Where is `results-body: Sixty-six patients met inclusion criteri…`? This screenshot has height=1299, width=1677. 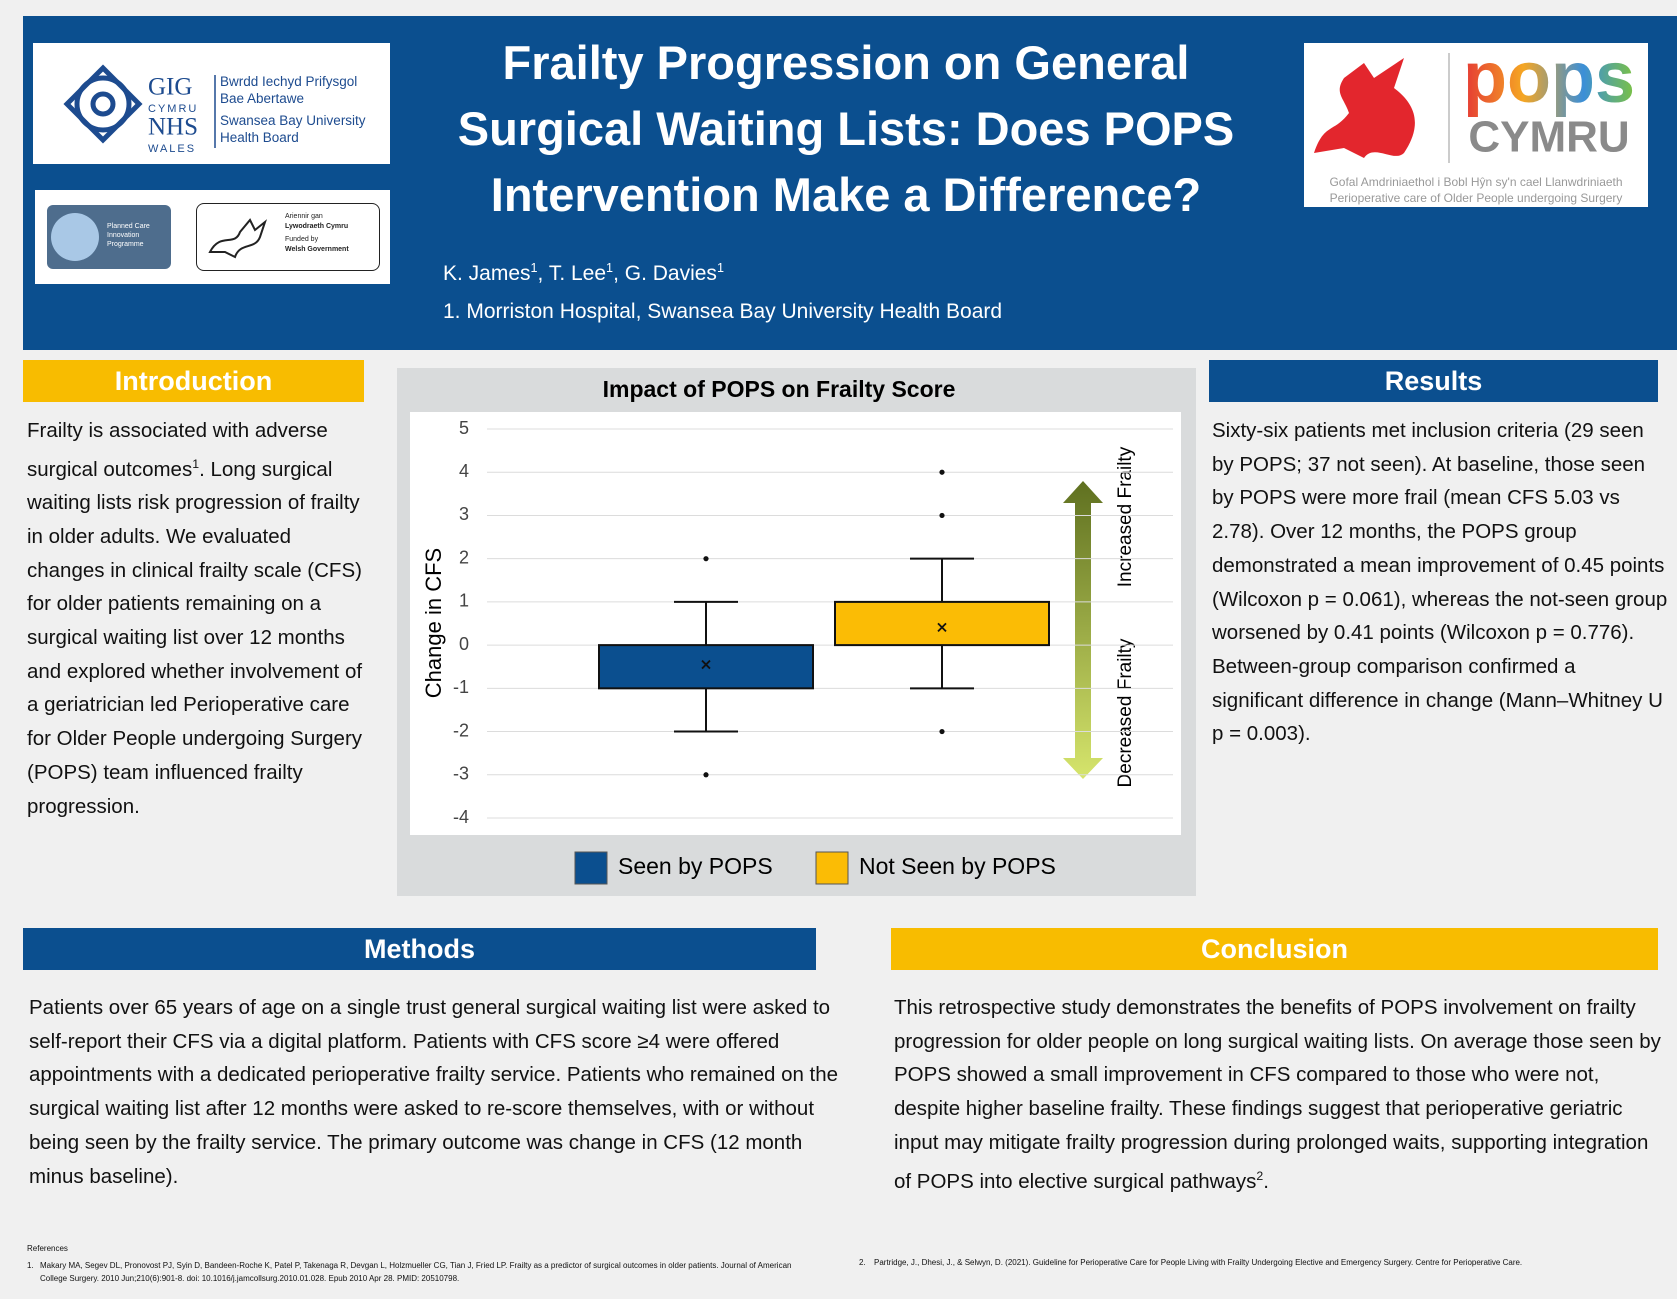 results-body: Sixty-six patients met inclusion criteri… is located at coordinates (1440, 582).